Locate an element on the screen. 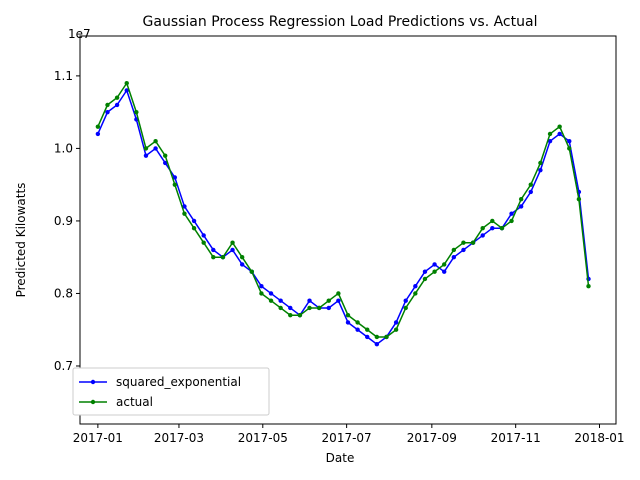 This screenshot has height=480, width=640. x-tick-label: 2018-01 is located at coordinates (599, 438).